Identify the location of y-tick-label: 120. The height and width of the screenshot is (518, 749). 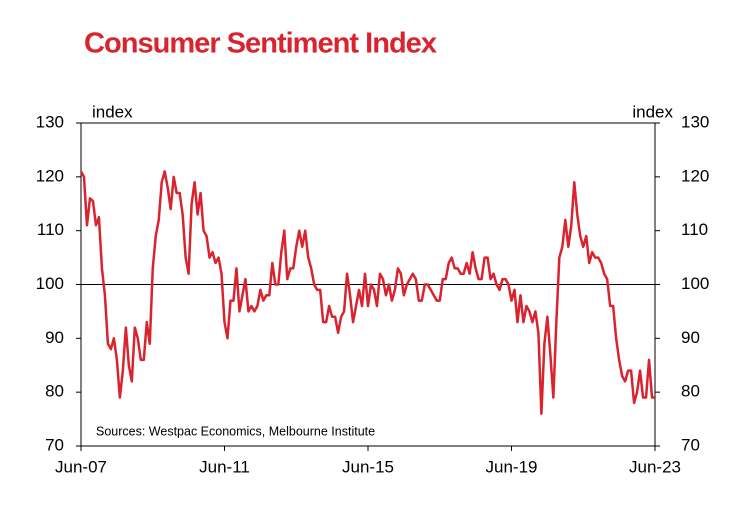
(50, 175).